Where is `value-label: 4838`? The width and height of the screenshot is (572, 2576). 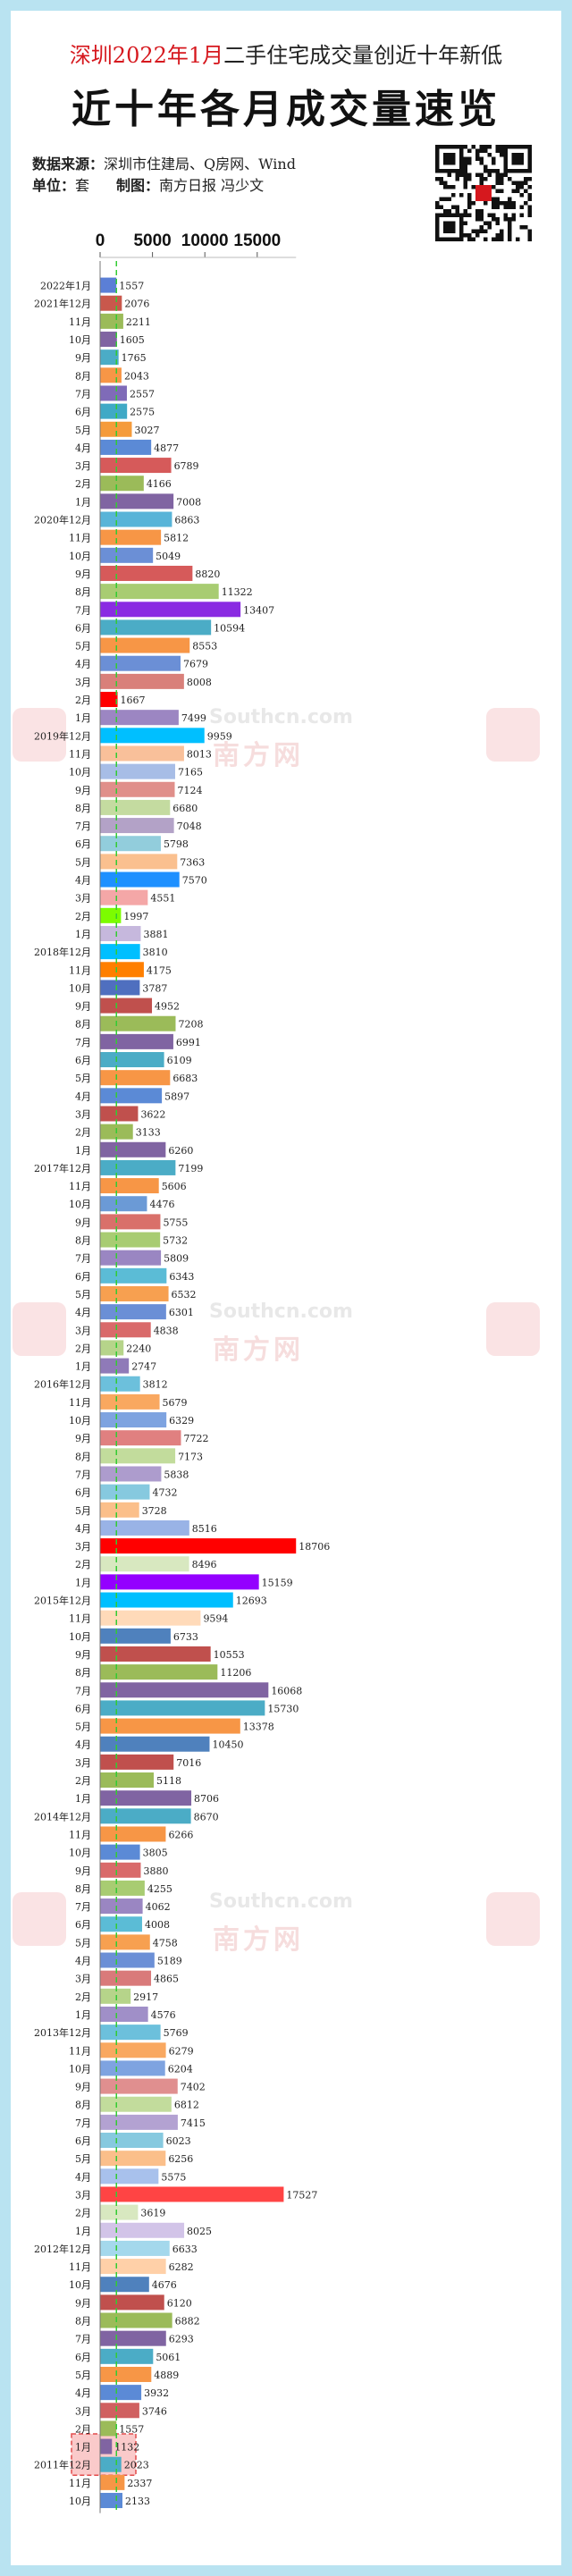
value-label: 4838 is located at coordinates (166, 1331).